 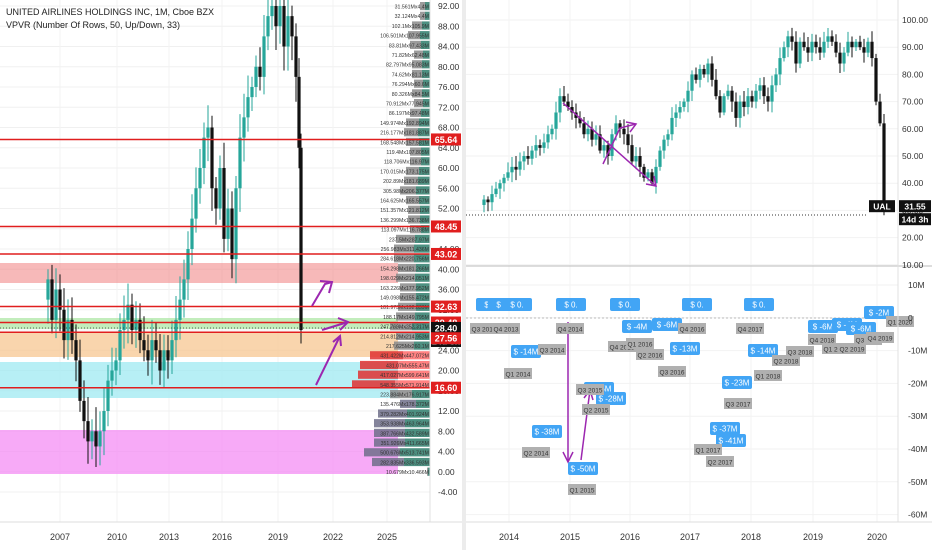 What do you see at coordinates (637, 327) in the screenshot?
I see `flow-flag-label: $ -4M` at bounding box center [637, 327].